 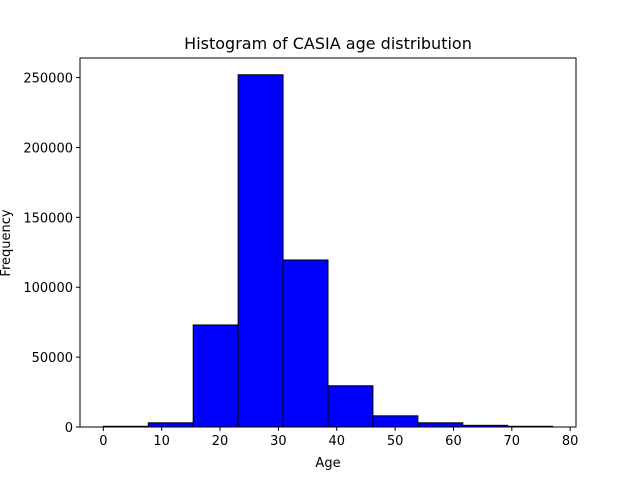 What do you see at coordinates (48, 218) in the screenshot?
I see `y-tick-label: 150000` at bounding box center [48, 218].